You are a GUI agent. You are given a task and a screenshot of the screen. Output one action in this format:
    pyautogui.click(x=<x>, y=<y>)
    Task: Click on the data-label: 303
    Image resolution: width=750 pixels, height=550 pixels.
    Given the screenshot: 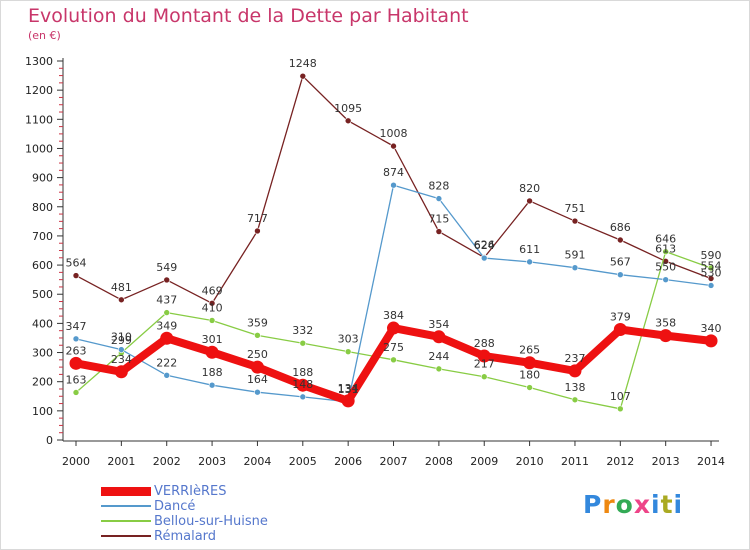 What is the action you would take?
    pyautogui.click(x=348, y=339)
    